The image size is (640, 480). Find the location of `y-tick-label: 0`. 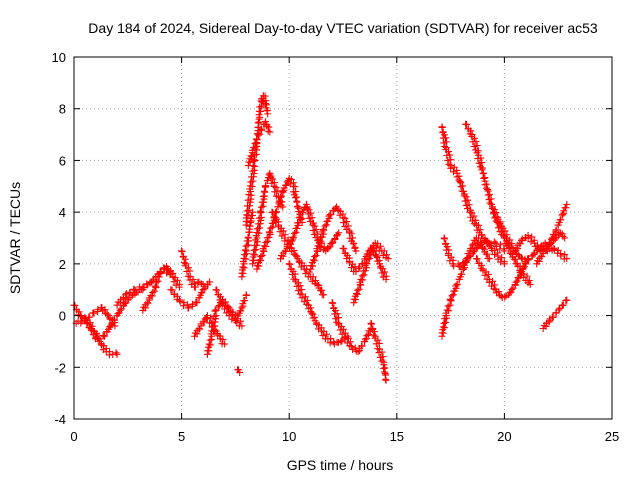

y-tick-label: 0 is located at coordinates (62, 316).